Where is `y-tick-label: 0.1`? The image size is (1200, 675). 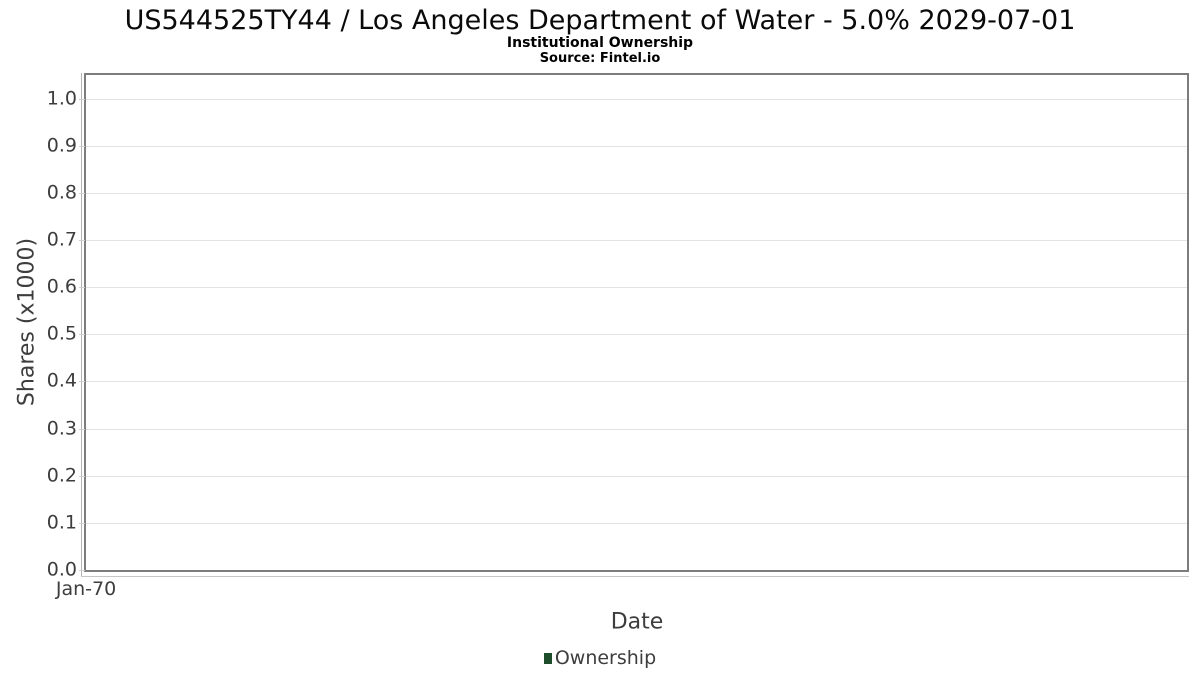
y-tick-label: 0.1 is located at coordinates (61, 522).